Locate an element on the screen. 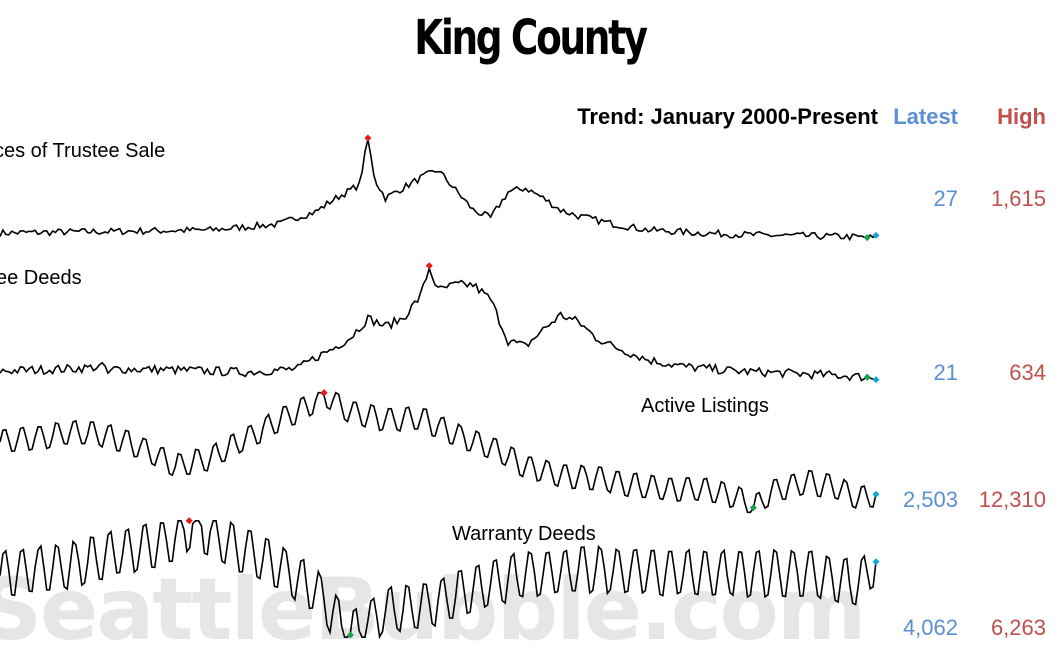 The width and height of the screenshot is (1060, 660). watermark: SeattleBubble.com is located at coordinates (433, 610).